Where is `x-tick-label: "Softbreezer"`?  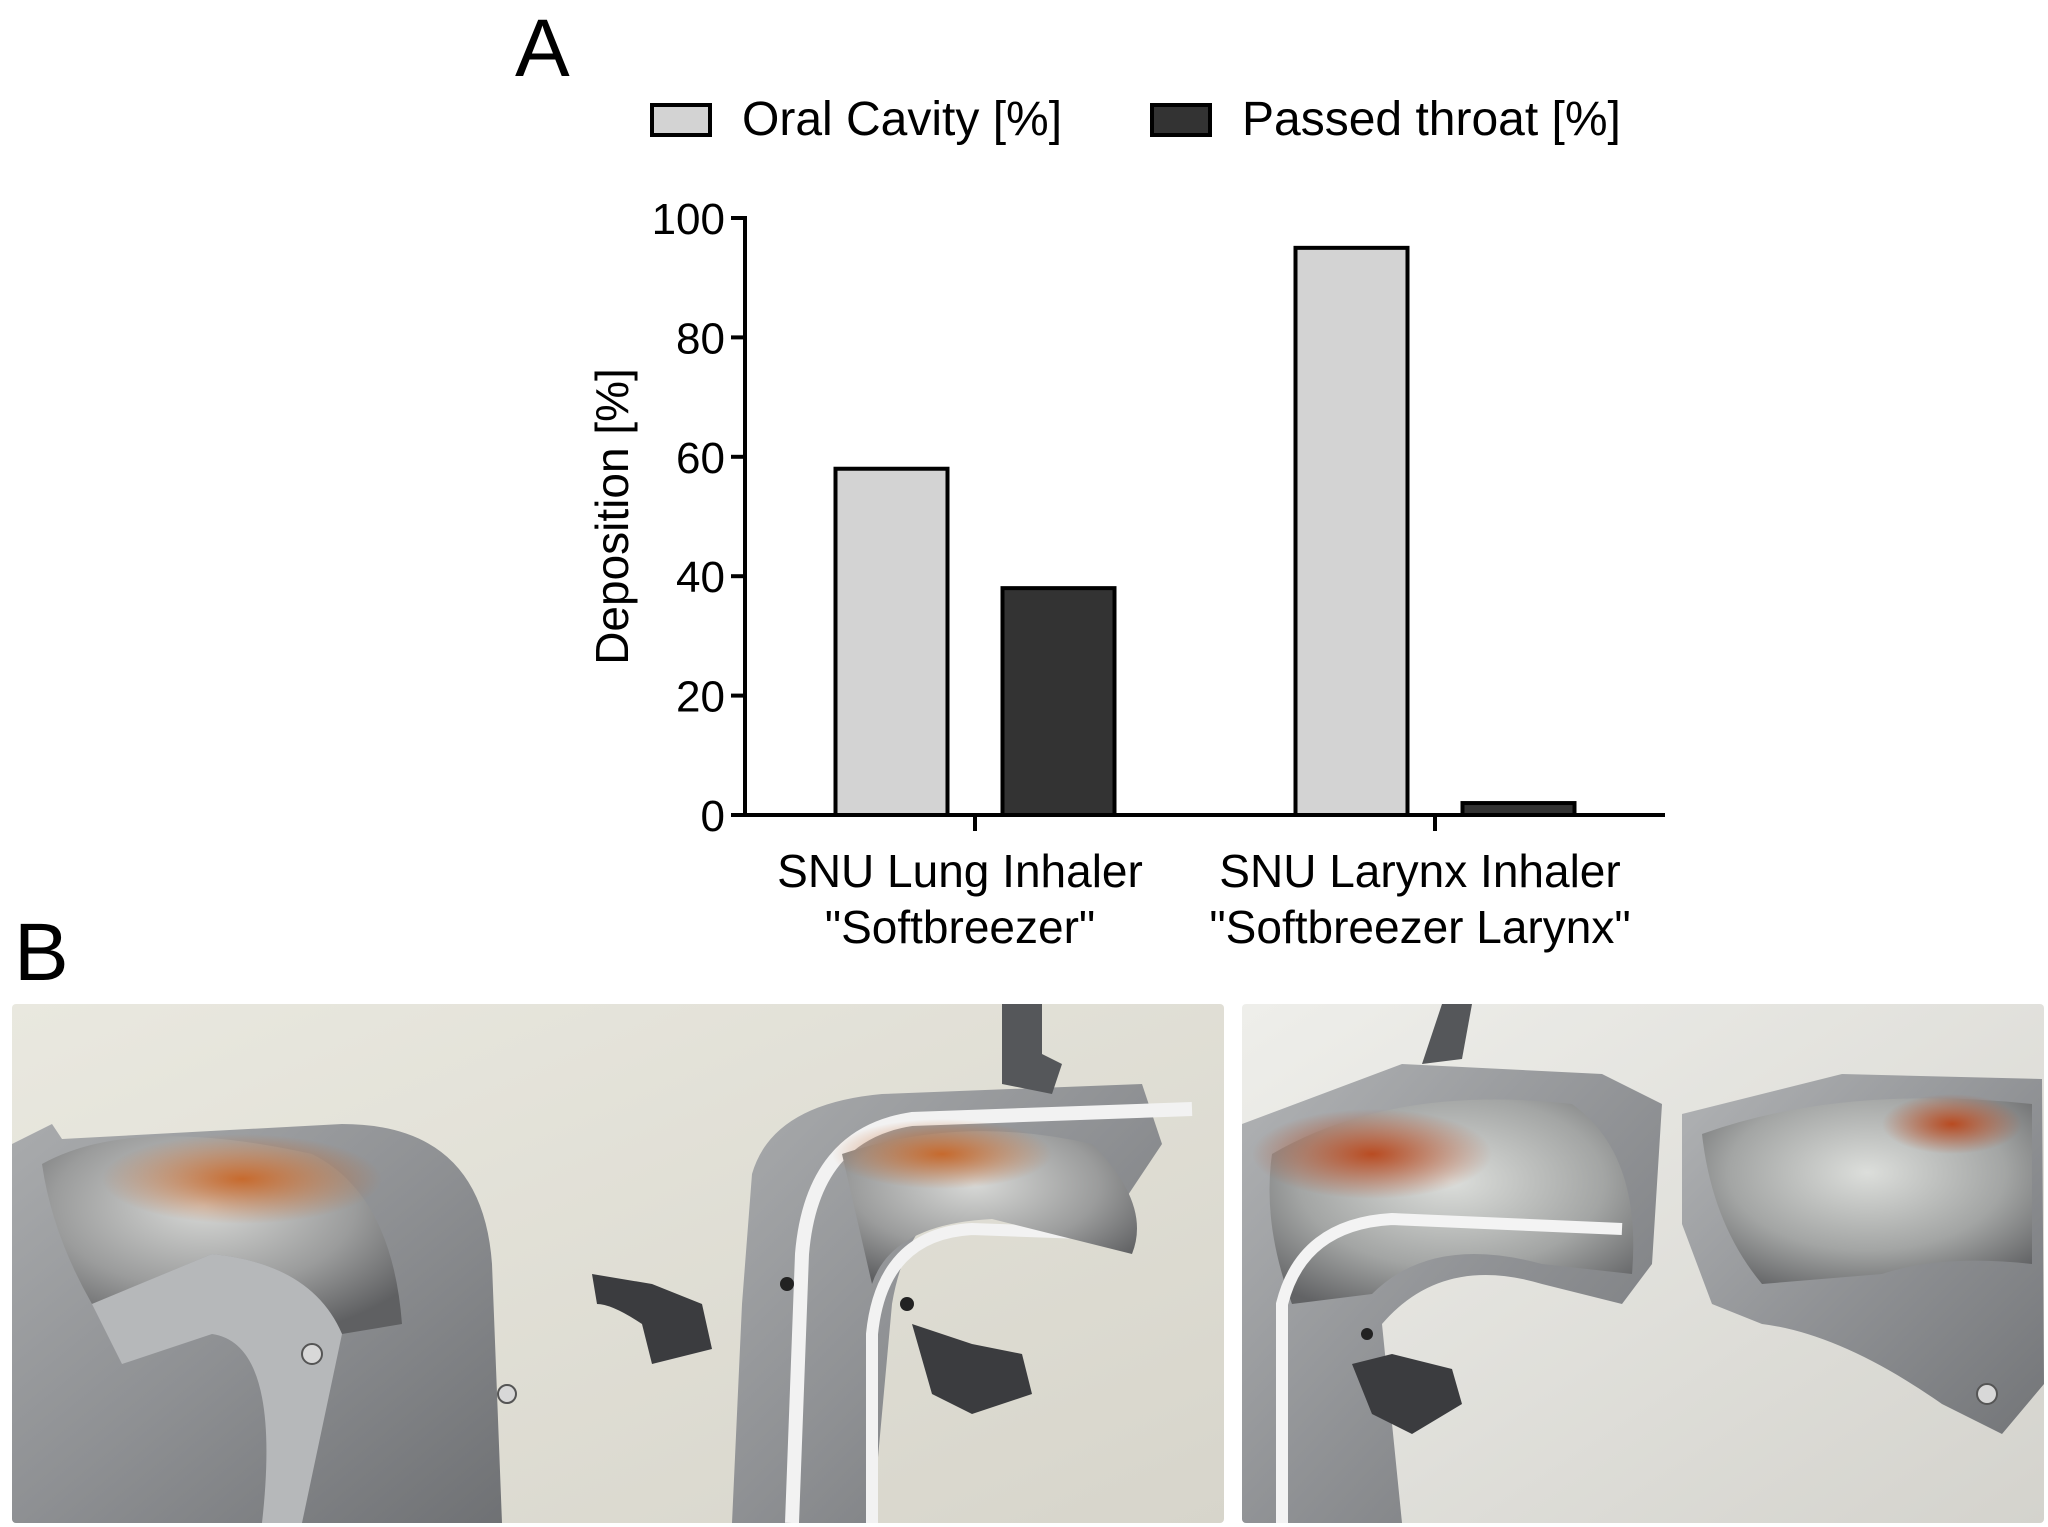
x-tick-label: "Softbreezer" is located at coordinates (960, 927).